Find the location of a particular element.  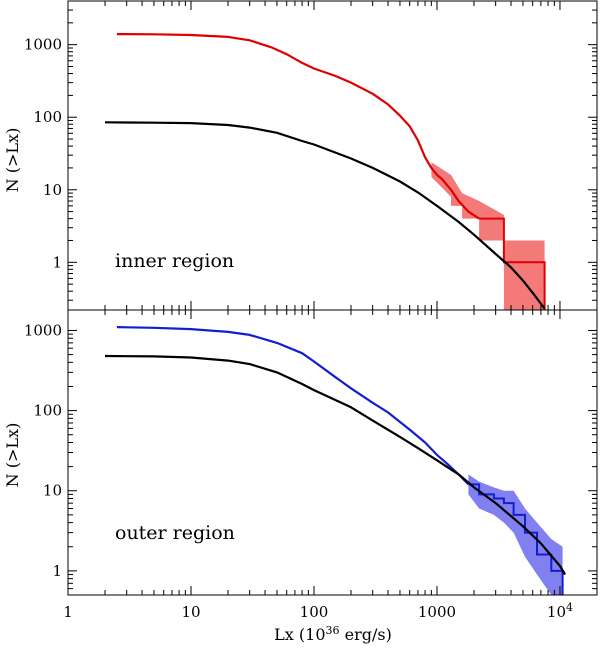

step-line-observed is located at coordinates (516, 539).